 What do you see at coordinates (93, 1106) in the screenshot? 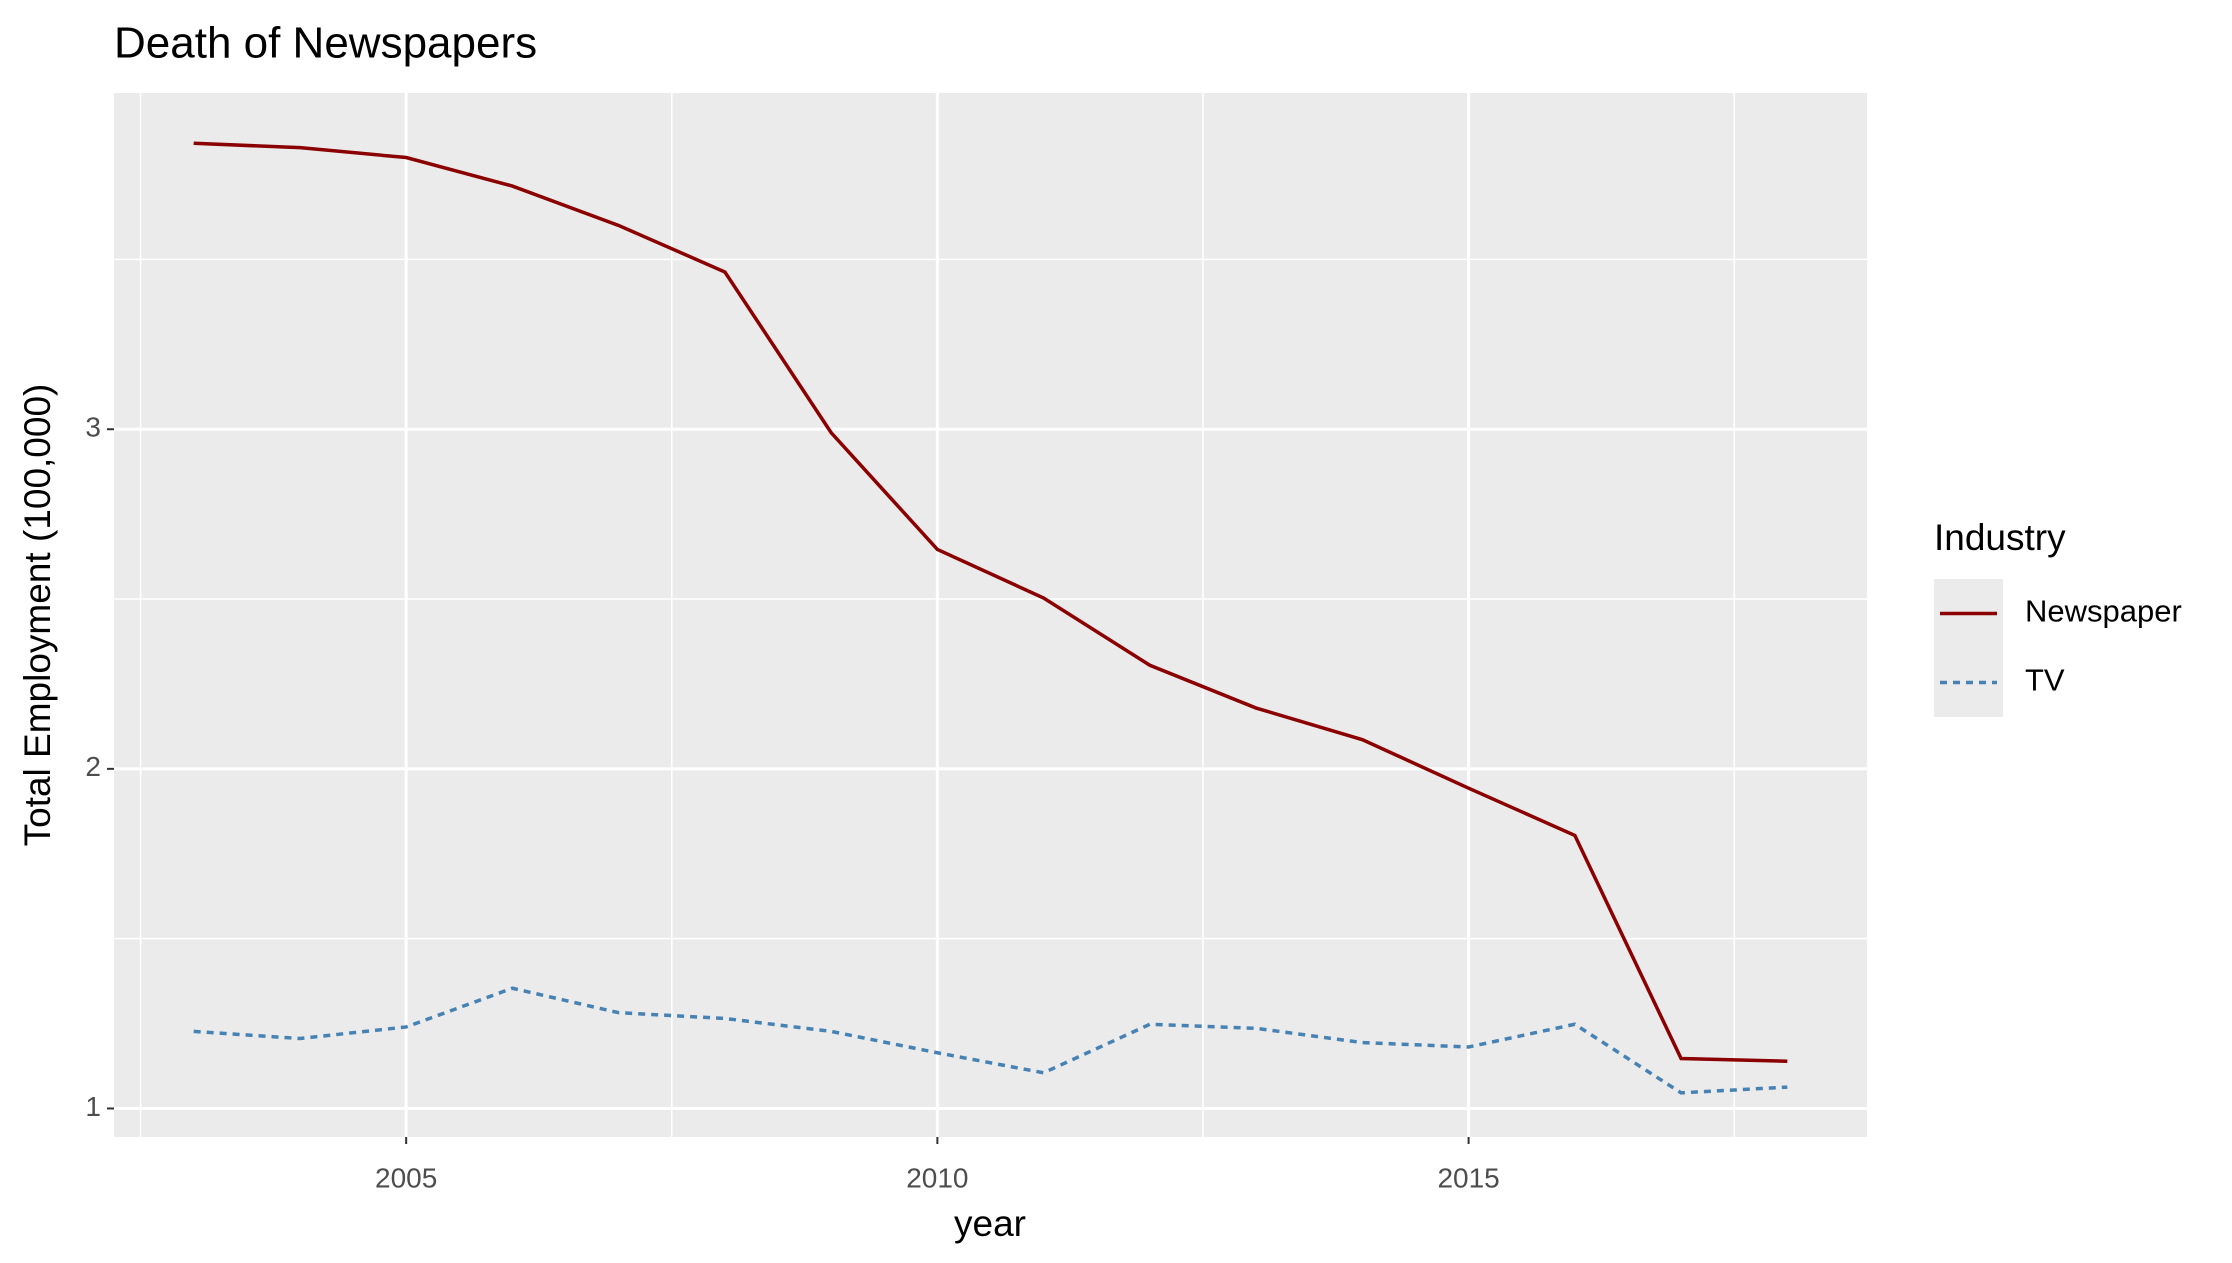
I see `y-tick-label: 1` at bounding box center [93, 1106].